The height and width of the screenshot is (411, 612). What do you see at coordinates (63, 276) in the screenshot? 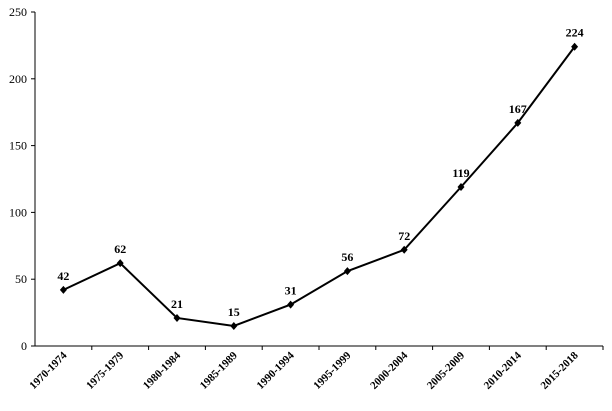
I see `data-label: 42` at bounding box center [63, 276].